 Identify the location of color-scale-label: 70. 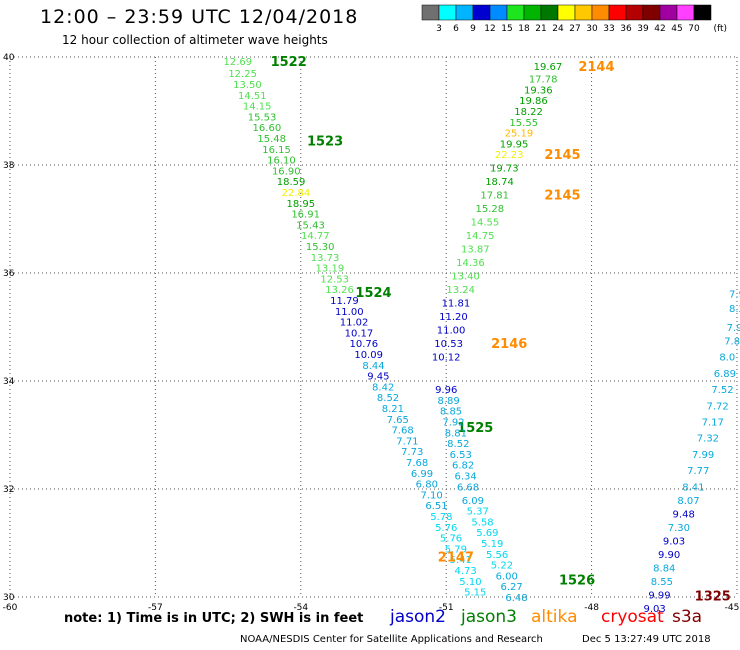
(694, 29).